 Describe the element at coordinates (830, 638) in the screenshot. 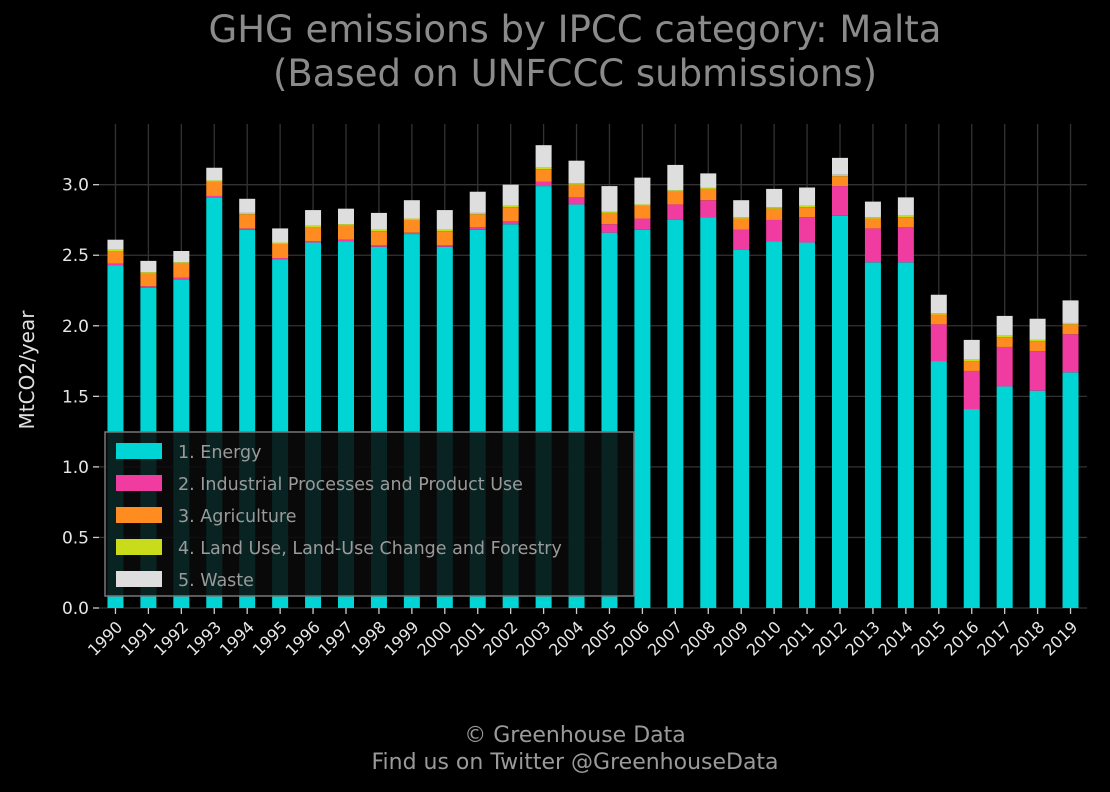

I see `x-tick-label: 2012` at that location.